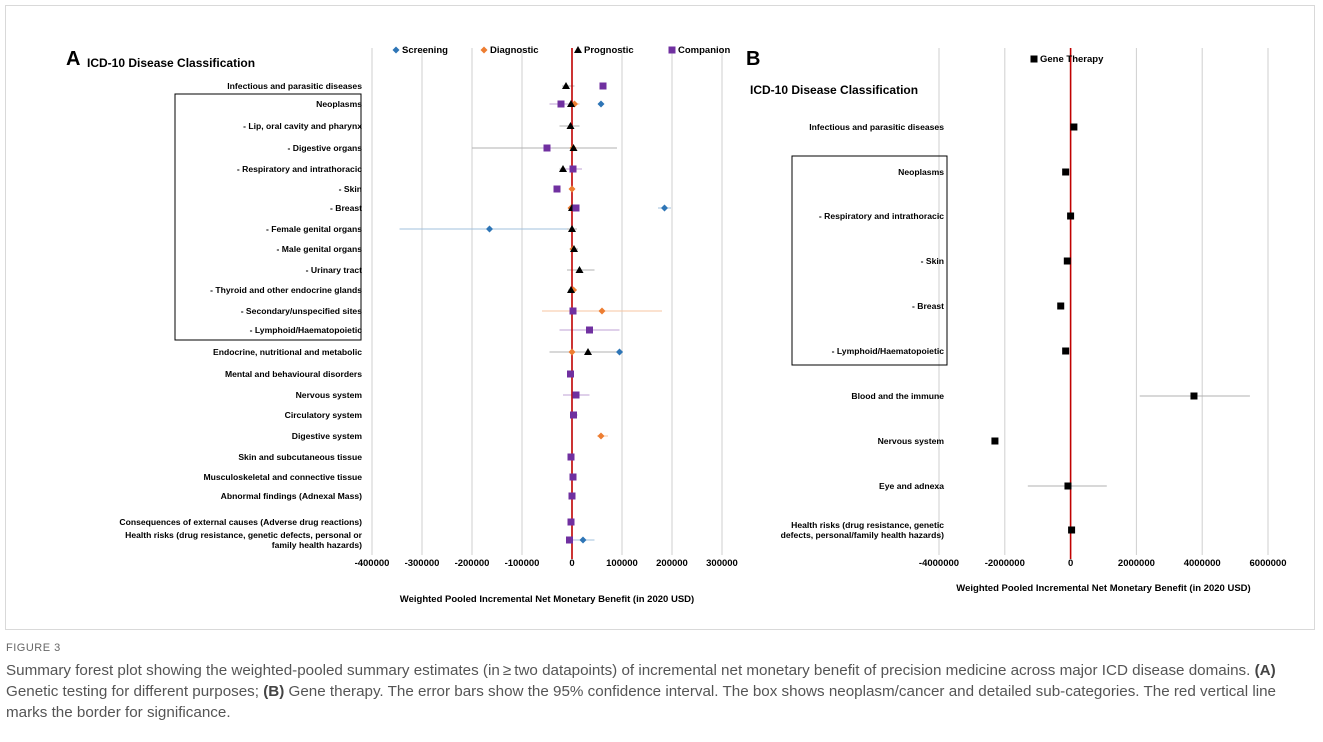  Describe the element at coordinates (274, 691) in the screenshot. I see `caption-part: (B)` at that location.